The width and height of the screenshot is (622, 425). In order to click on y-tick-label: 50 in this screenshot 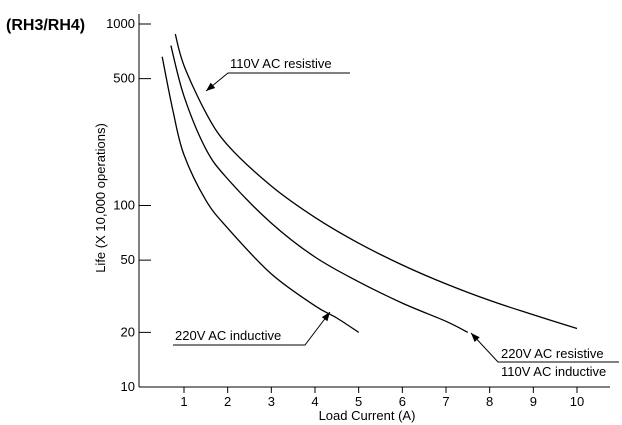, I will do `click(128, 259)`.